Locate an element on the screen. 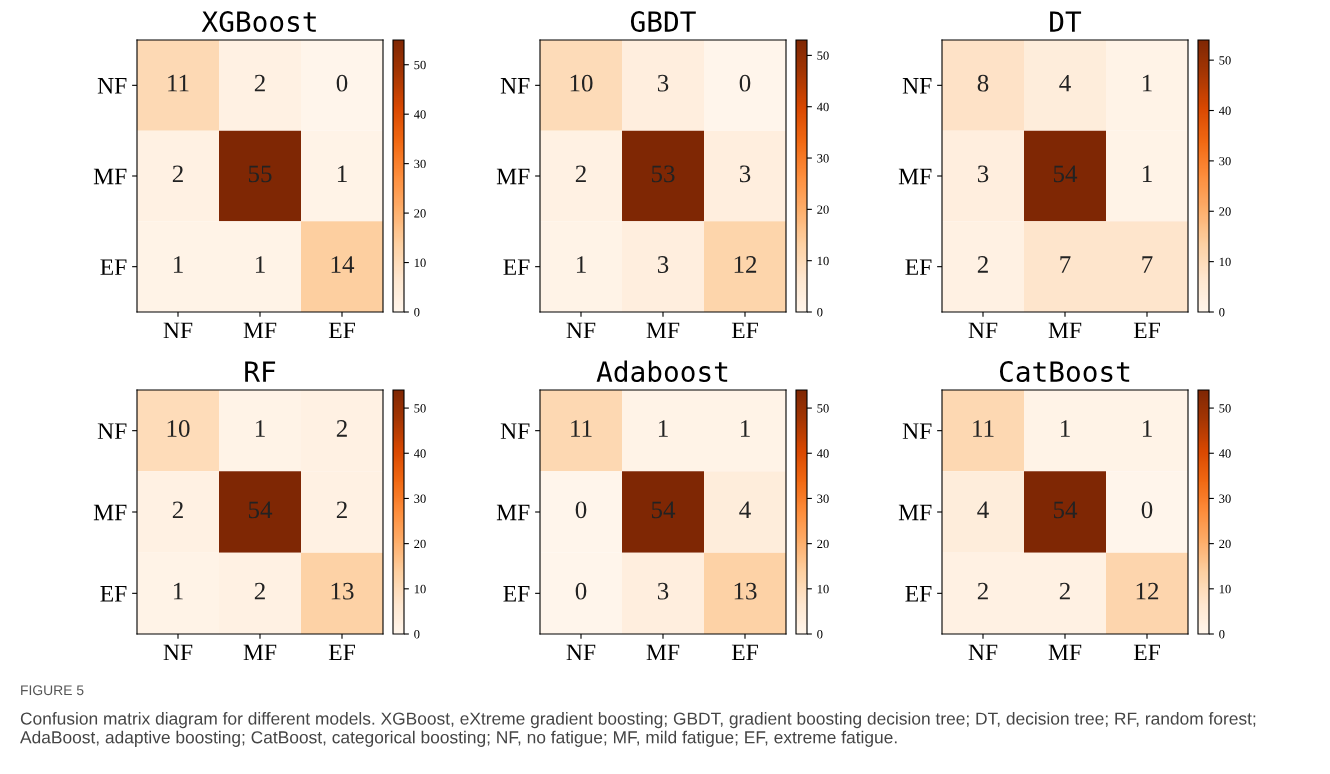 This screenshot has width=1330, height=774. chart-title: GBDT is located at coordinates (663, 22).